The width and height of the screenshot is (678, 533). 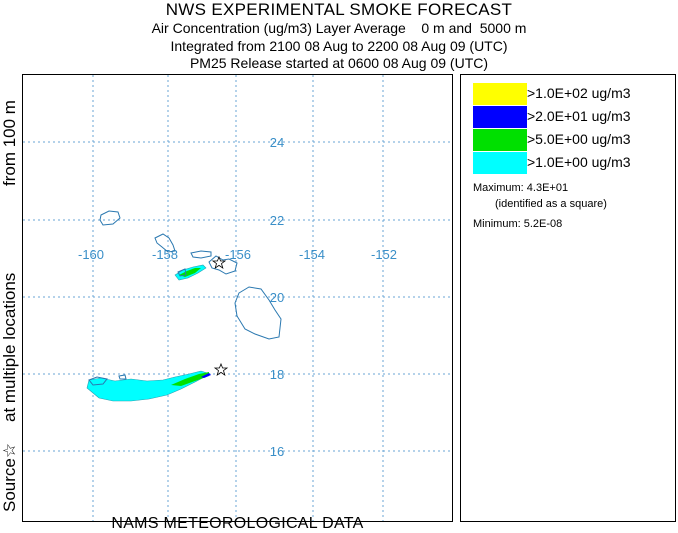 I want to click on smoke-plume-south-blue, so click(x=206, y=375).